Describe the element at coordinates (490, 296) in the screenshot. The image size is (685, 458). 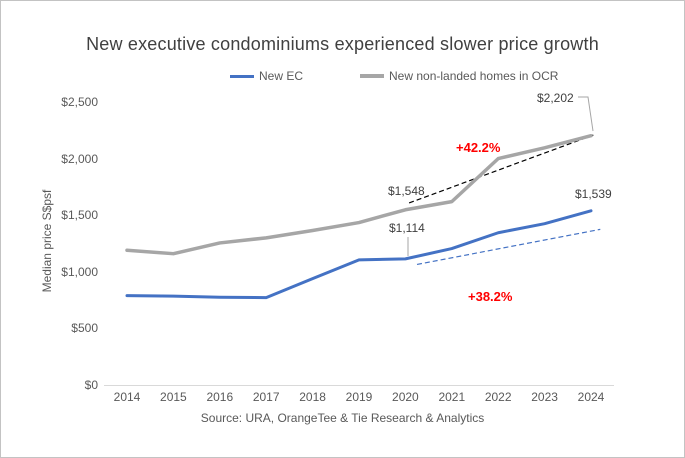
I see `growth-annotation-ec: +38.2%` at that location.